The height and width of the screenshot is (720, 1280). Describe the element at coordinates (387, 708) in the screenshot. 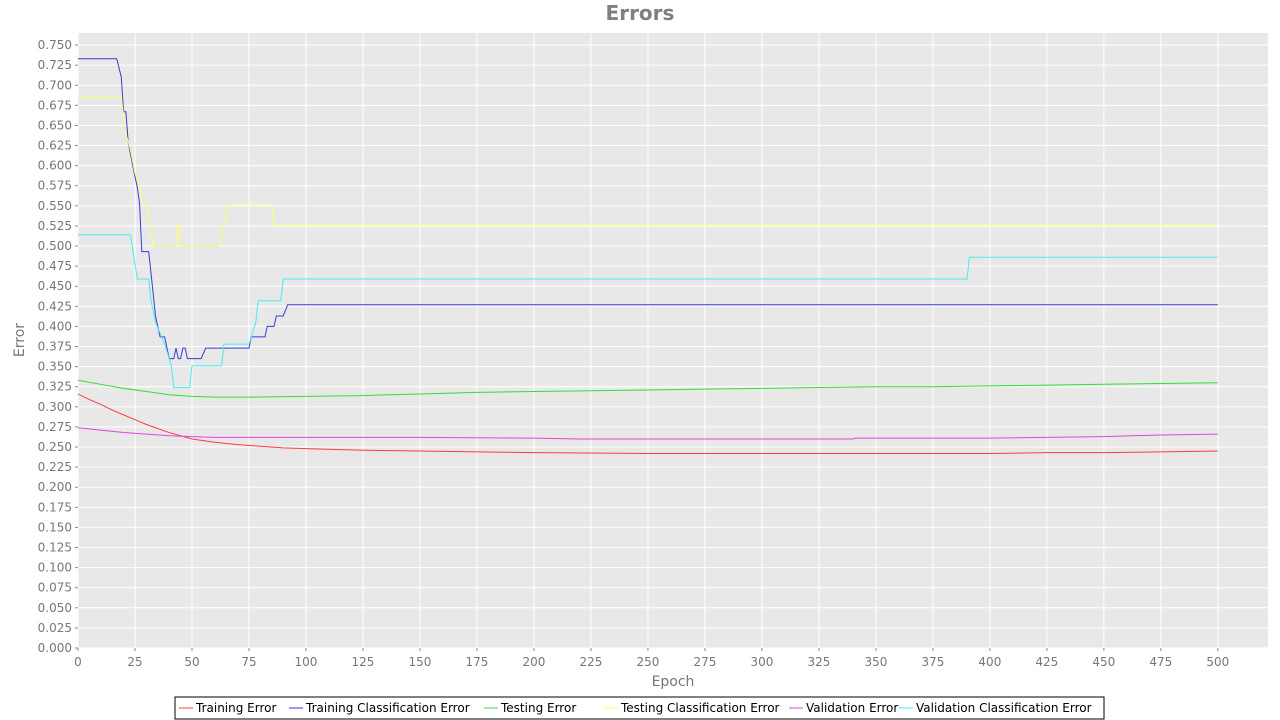

I see `legend-label-training-classification-error: Training Classification Error` at that location.